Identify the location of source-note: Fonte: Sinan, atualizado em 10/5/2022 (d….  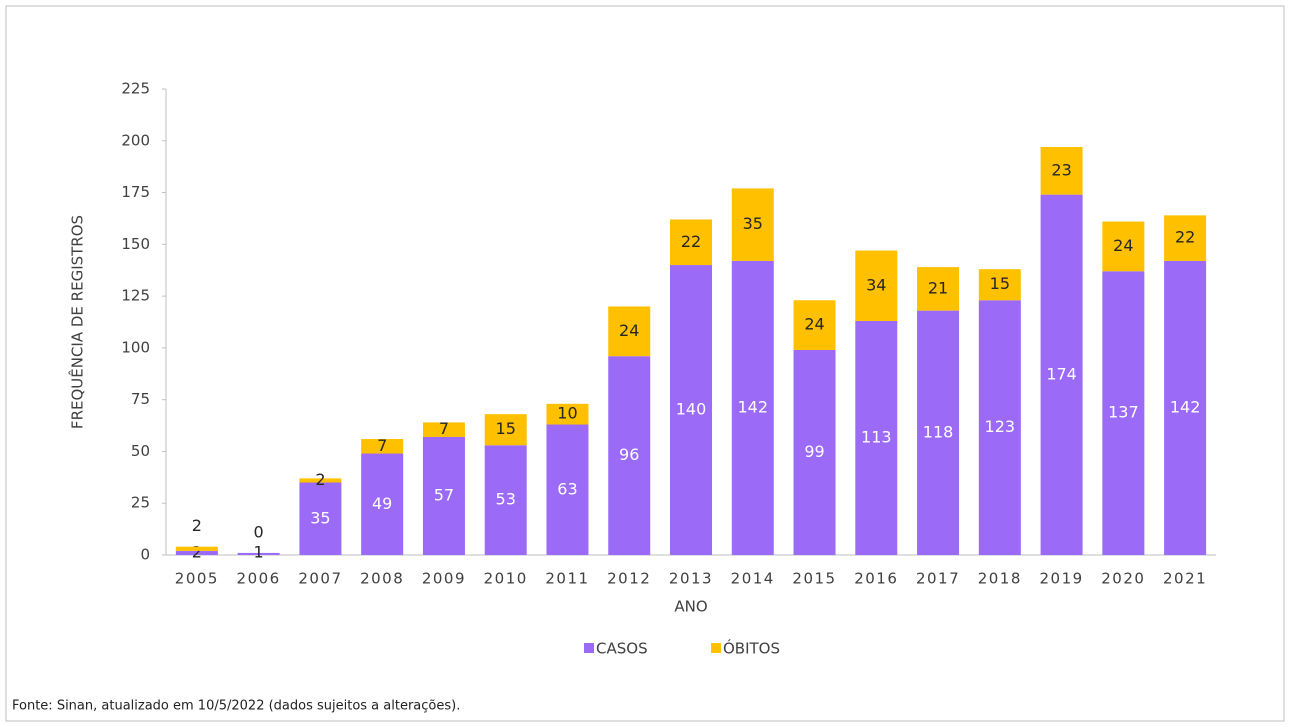
(236, 706).